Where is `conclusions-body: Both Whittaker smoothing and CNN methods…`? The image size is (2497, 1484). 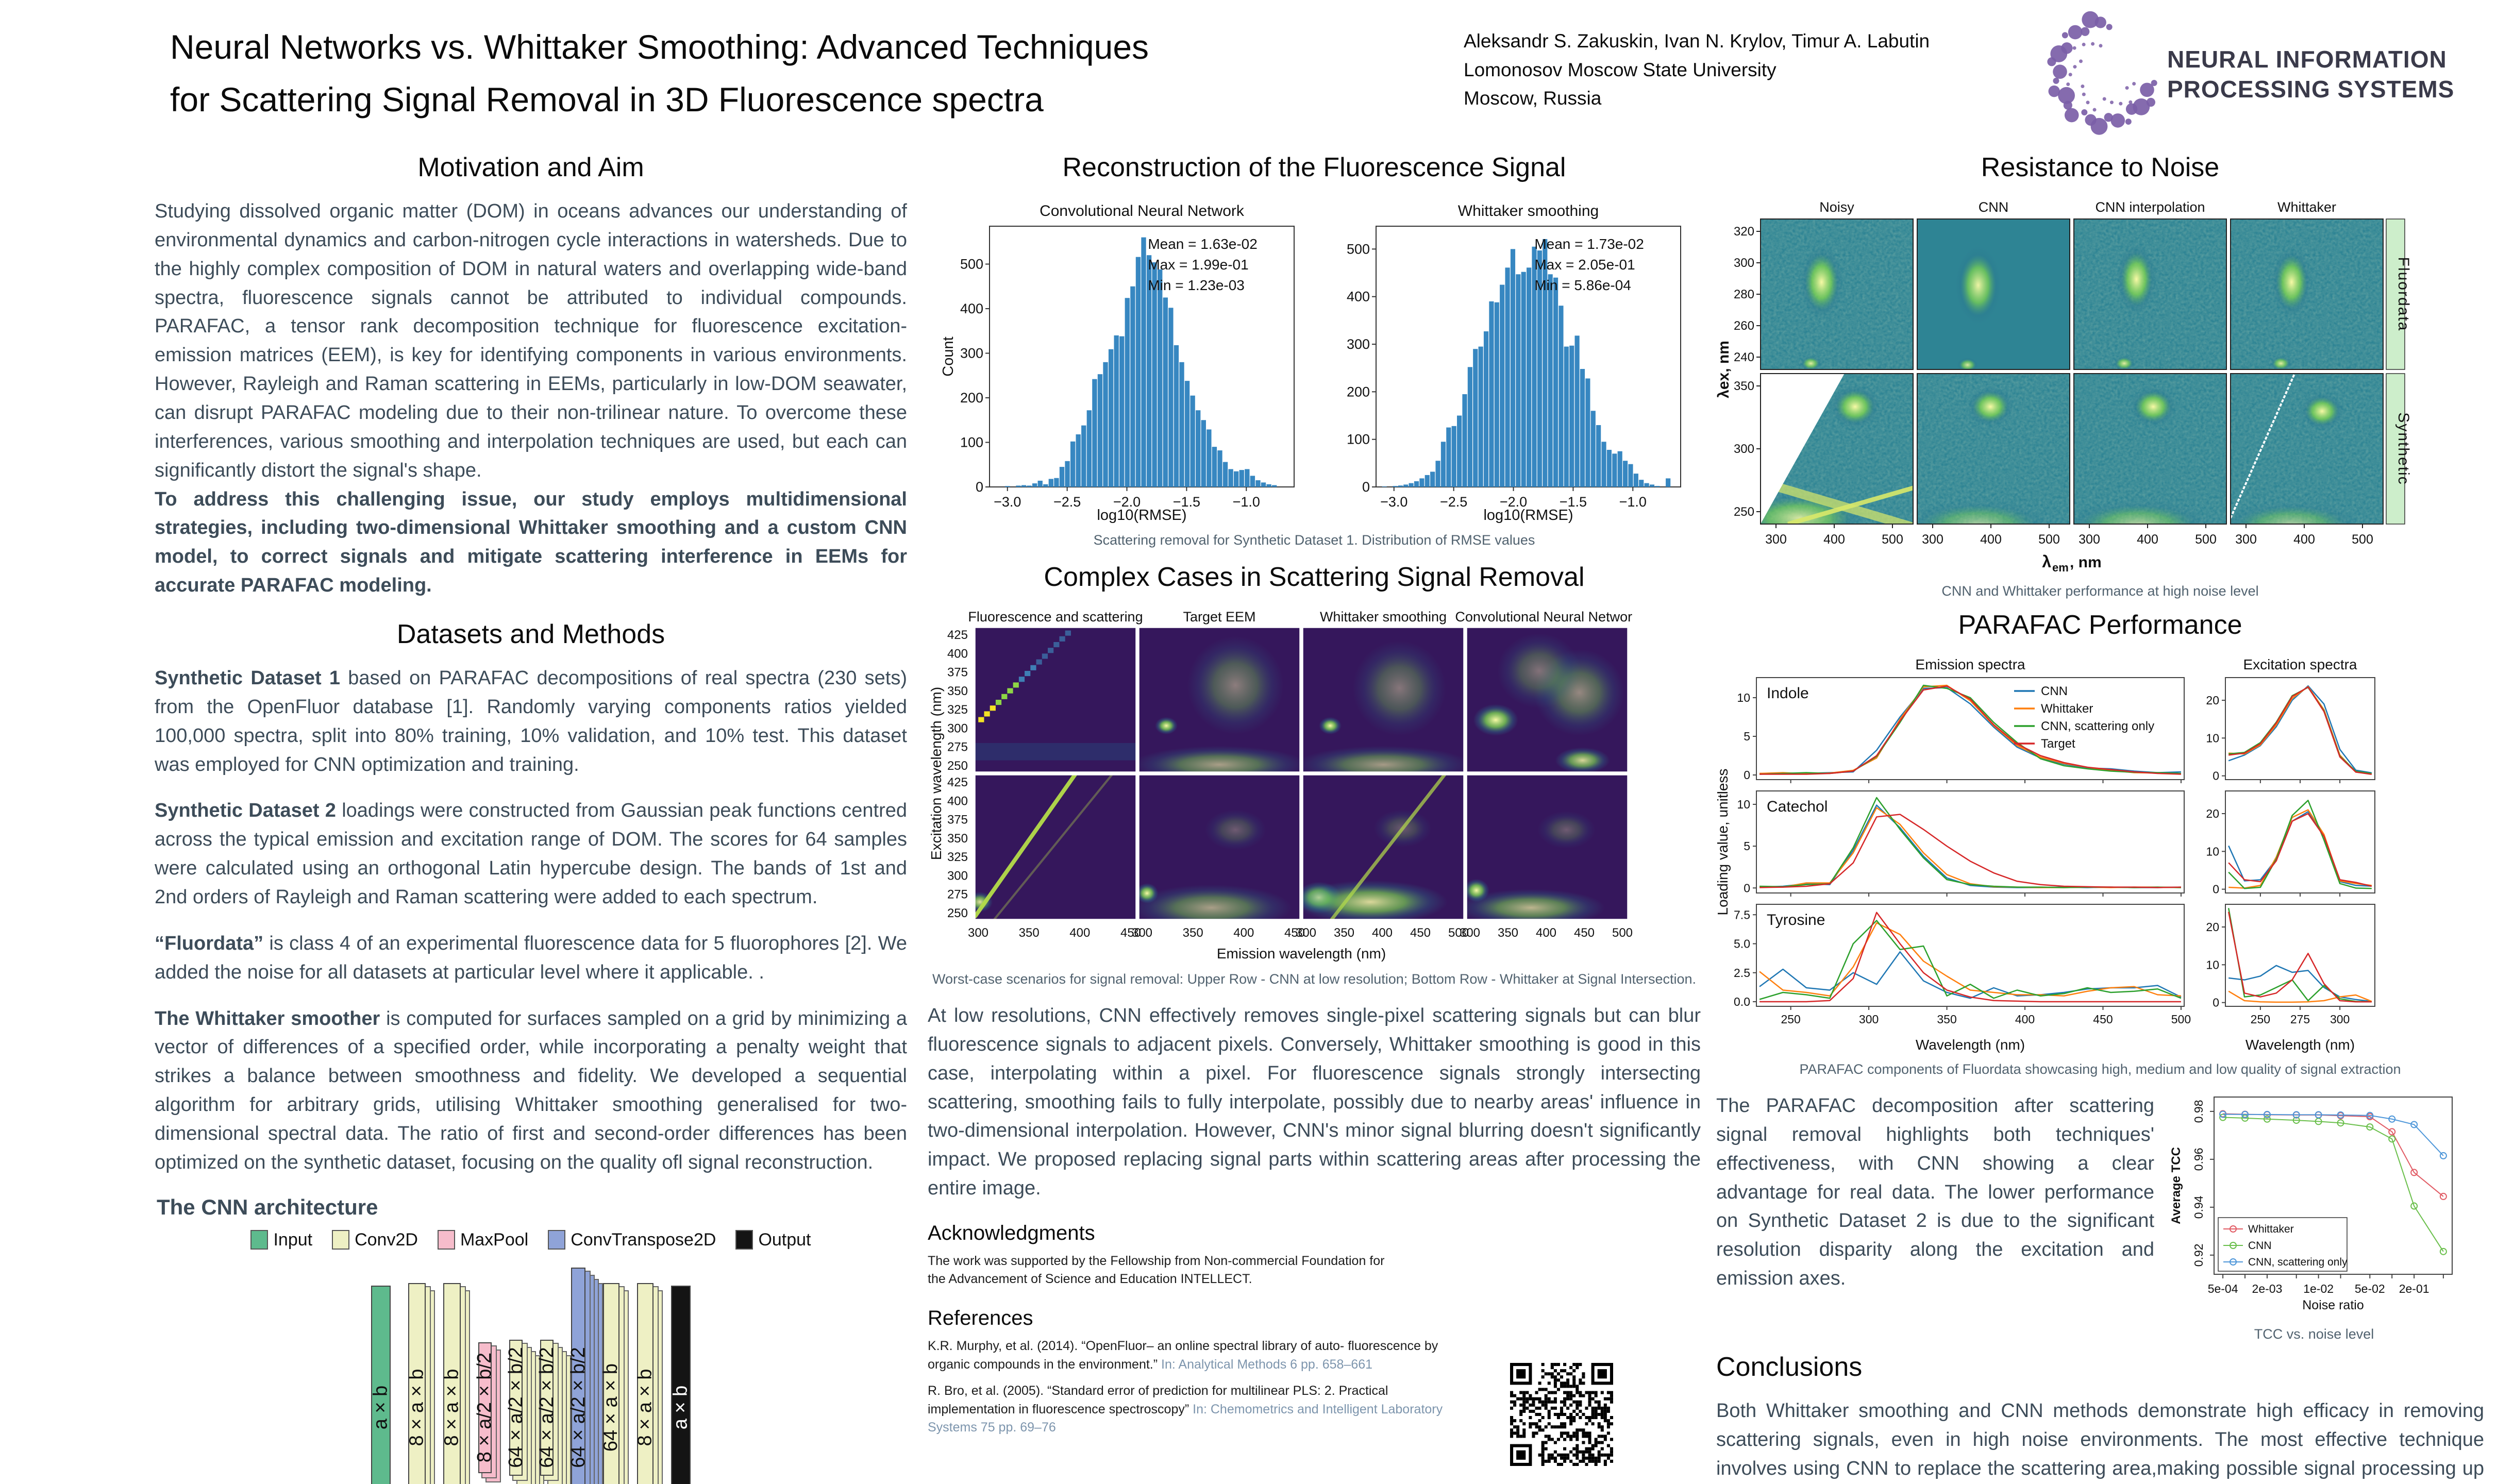 conclusions-body: Both Whittaker smoothing and CNN methods… is located at coordinates (2100, 1439).